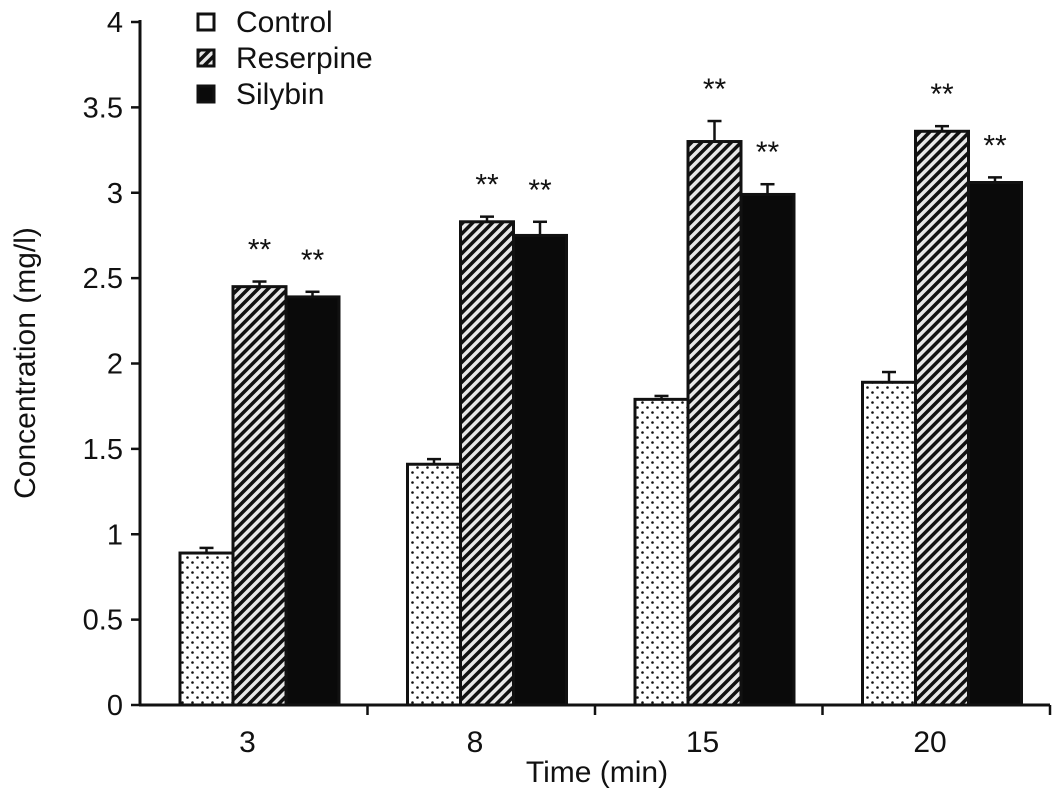  Describe the element at coordinates (929, 742) in the screenshot. I see `x-tick-label: 20` at that location.